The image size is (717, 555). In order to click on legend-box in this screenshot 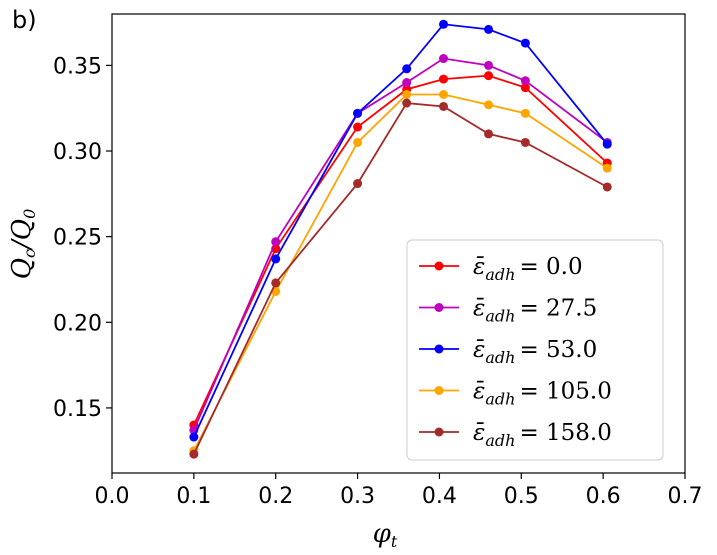, I will do `click(535, 350)`.